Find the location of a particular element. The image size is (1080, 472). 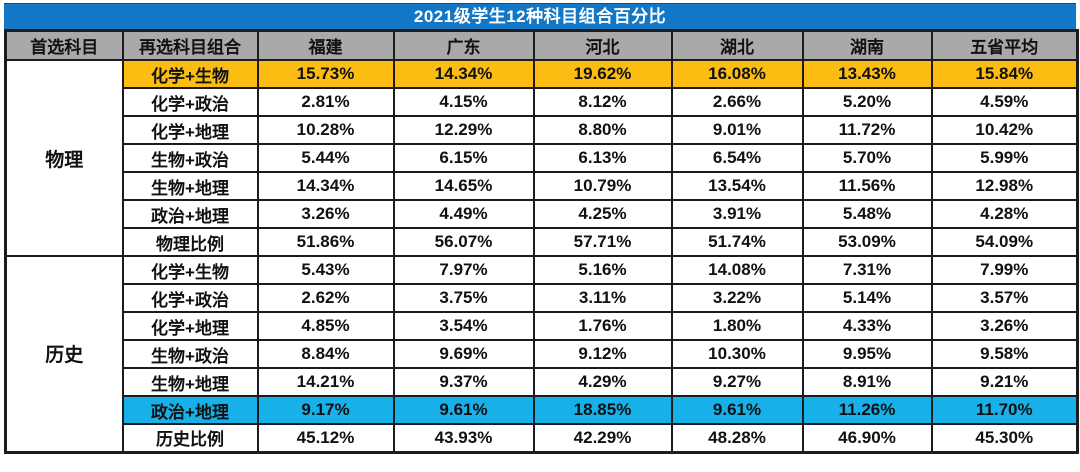

header-hebei: 河北 is located at coordinates (602, 45).